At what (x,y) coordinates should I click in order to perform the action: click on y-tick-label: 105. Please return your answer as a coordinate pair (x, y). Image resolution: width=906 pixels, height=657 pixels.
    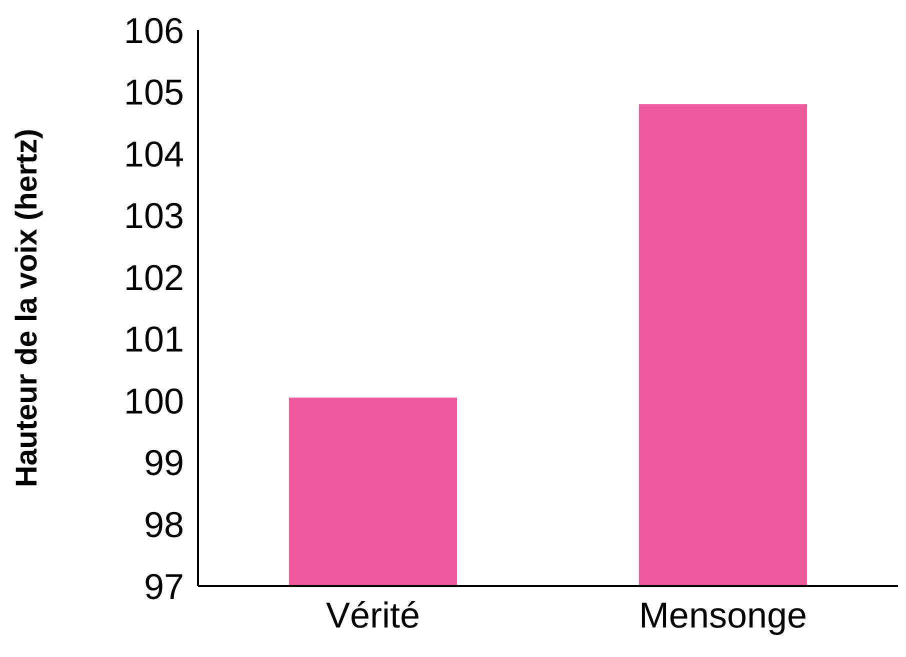
    Looking at the image, I should click on (154, 92).